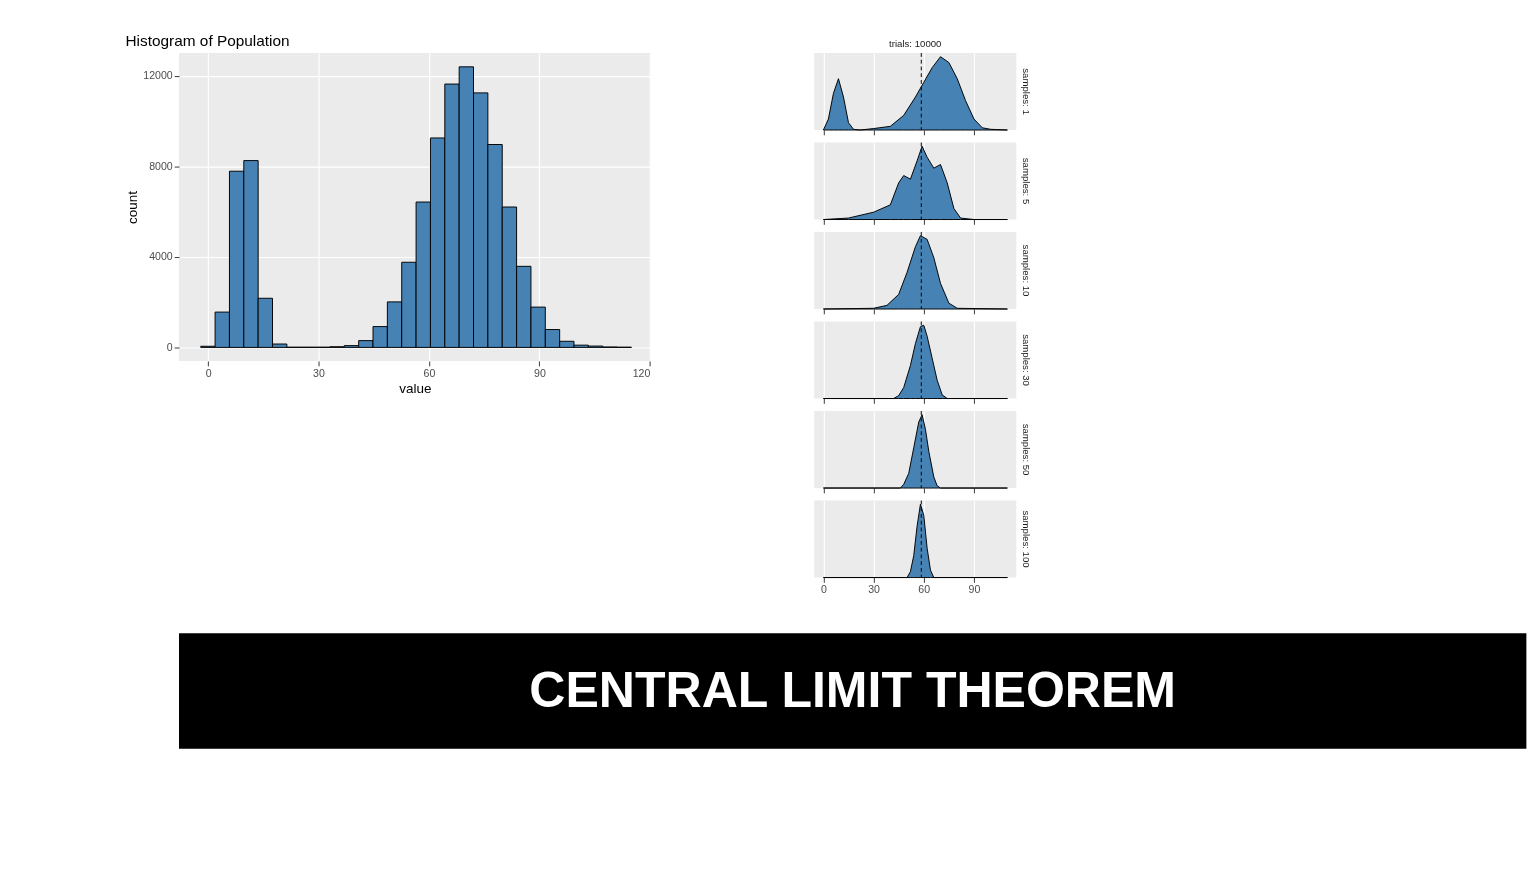  I want to click on y-tick-label: 4000, so click(161, 256).